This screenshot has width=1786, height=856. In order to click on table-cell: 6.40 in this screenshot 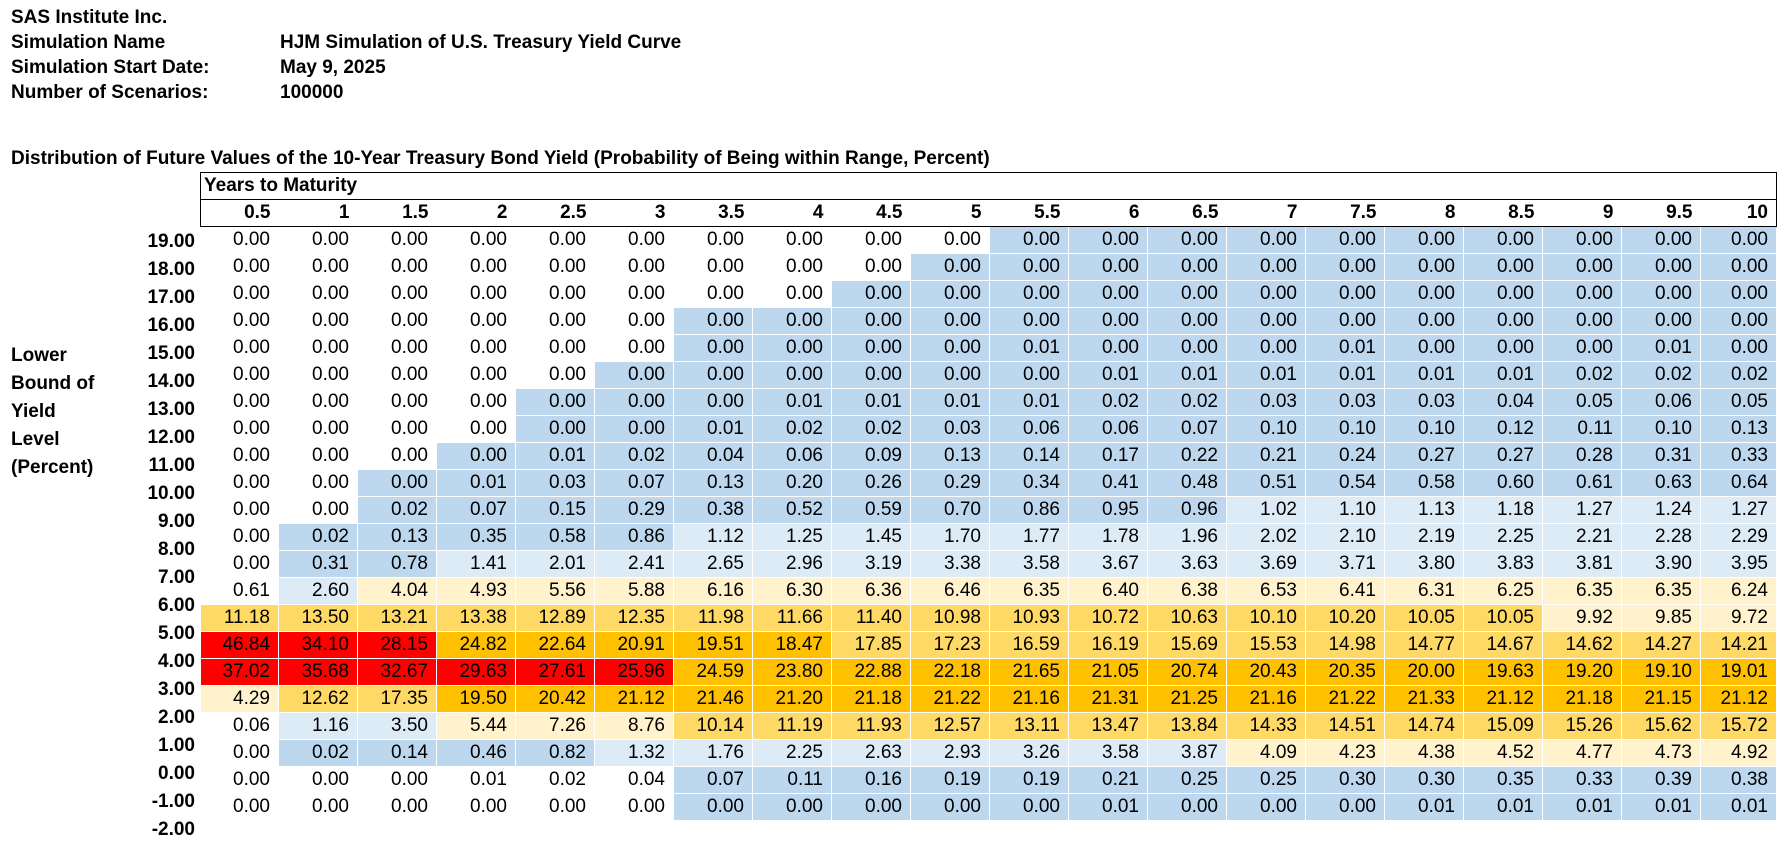, I will do `click(1108, 591)`.